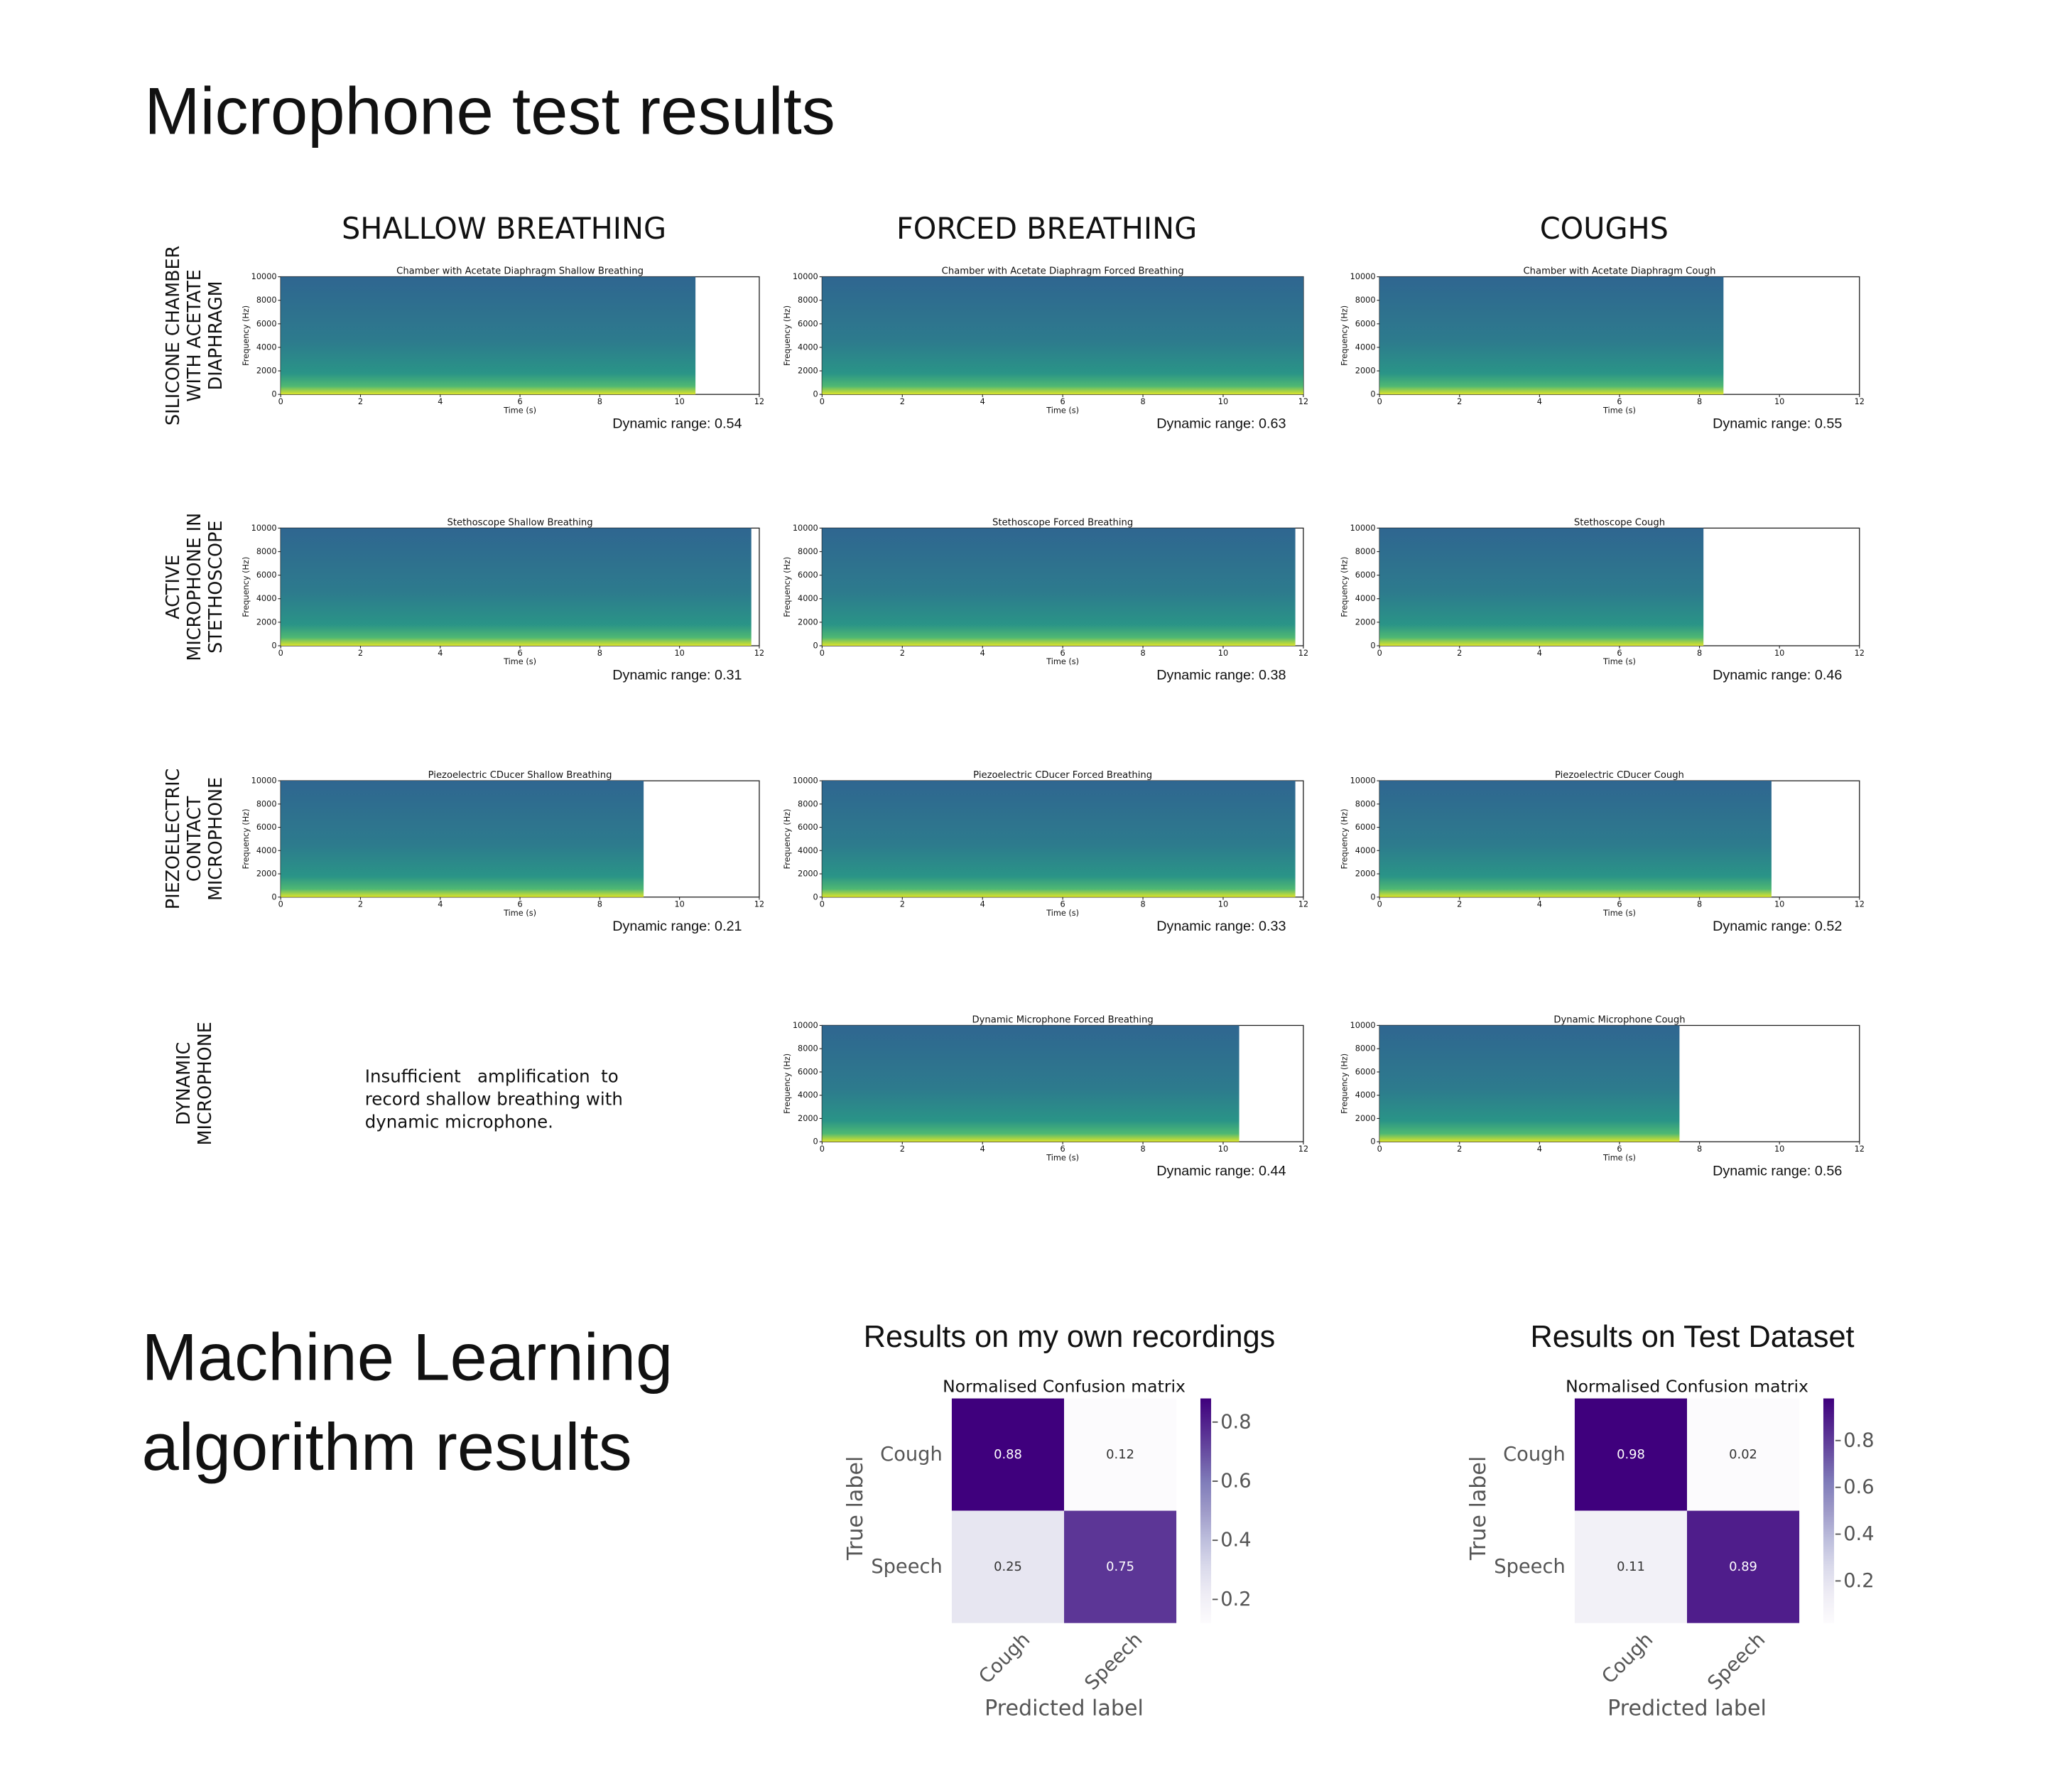  Describe the element at coordinates (172, 839) in the screenshot. I see `row-label-line: PIEZOELECTRIC` at that location.